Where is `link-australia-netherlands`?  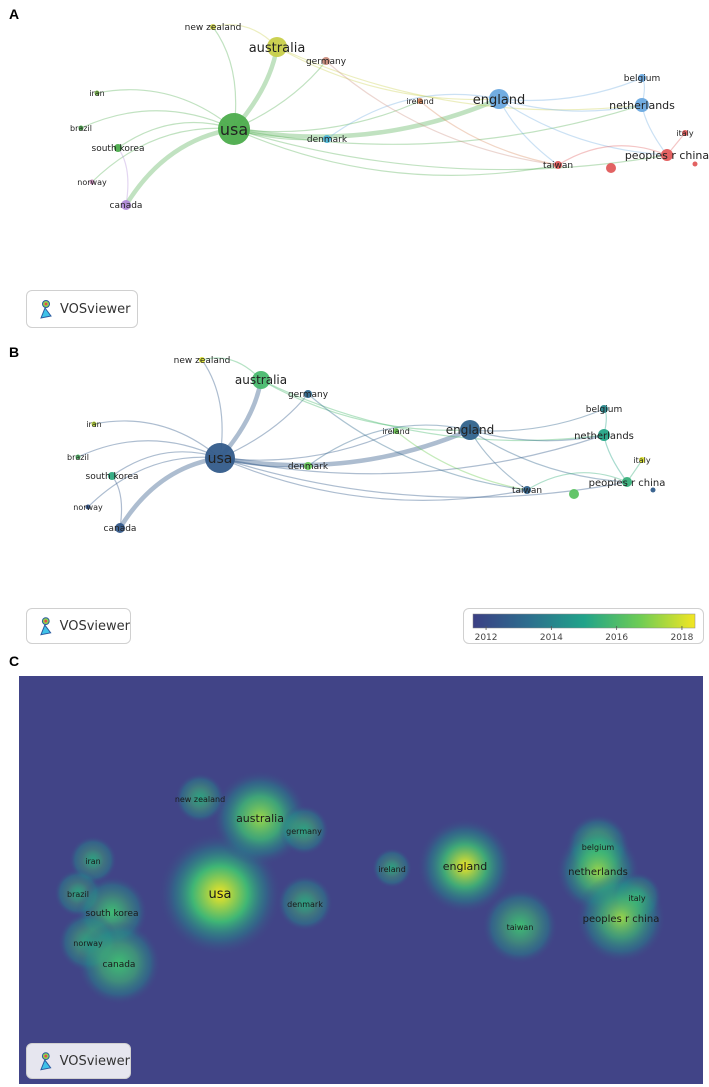 link-australia-netherlands is located at coordinates (459, 78).